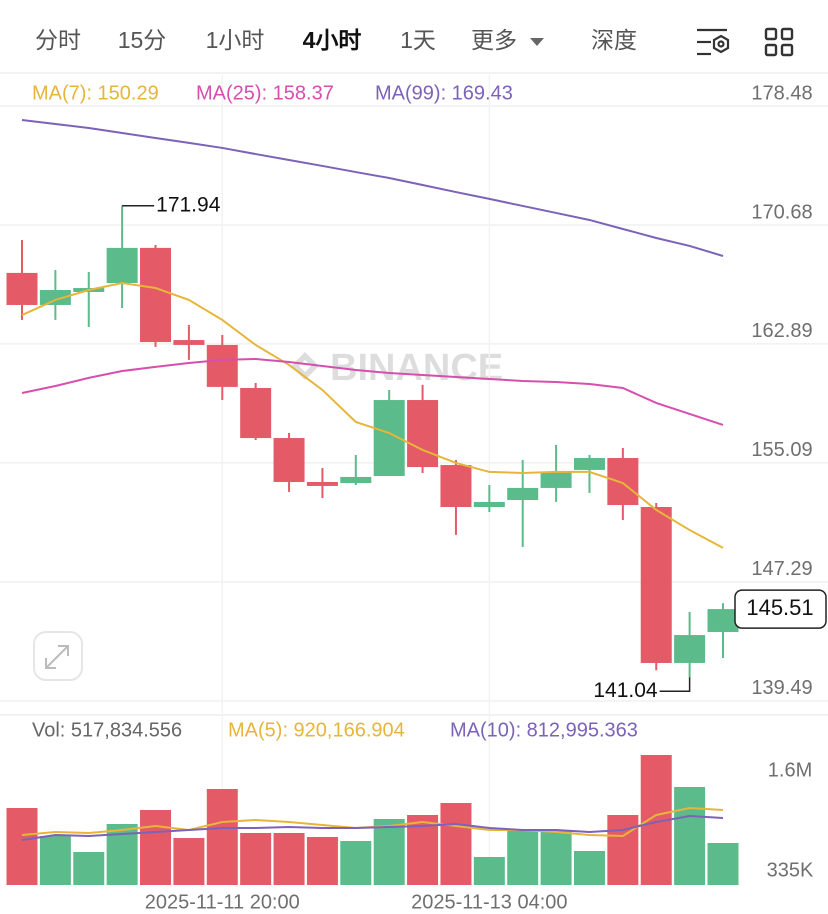  What do you see at coordinates (790, 770) in the screenshot?
I see `volume-tick-label: 1.6M` at bounding box center [790, 770].